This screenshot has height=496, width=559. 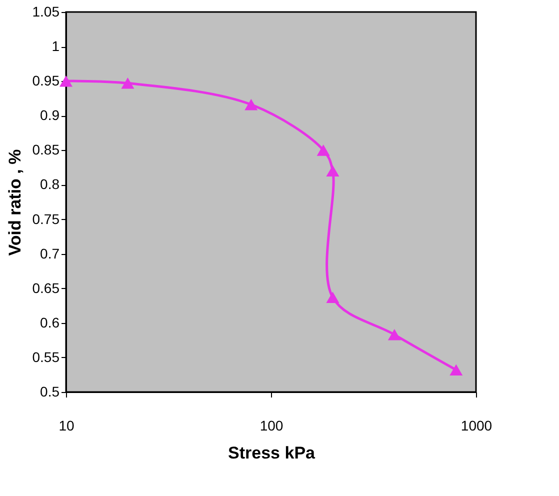 What do you see at coordinates (272, 426) in the screenshot?
I see `x-tick-label: 100` at bounding box center [272, 426].